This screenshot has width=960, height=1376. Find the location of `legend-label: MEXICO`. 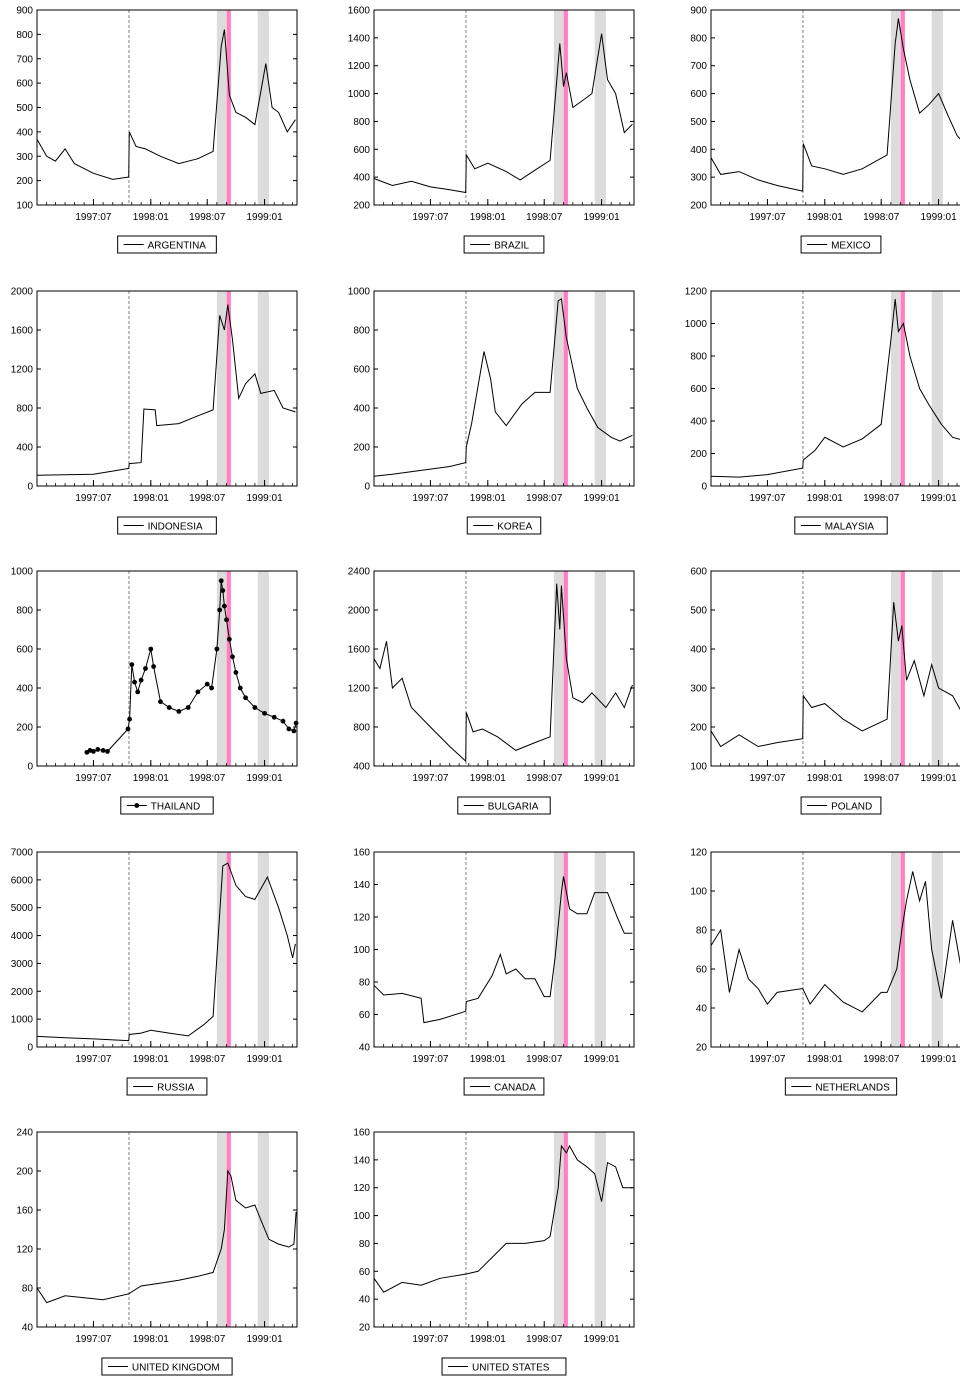

legend-label: MEXICO is located at coordinates (851, 246).